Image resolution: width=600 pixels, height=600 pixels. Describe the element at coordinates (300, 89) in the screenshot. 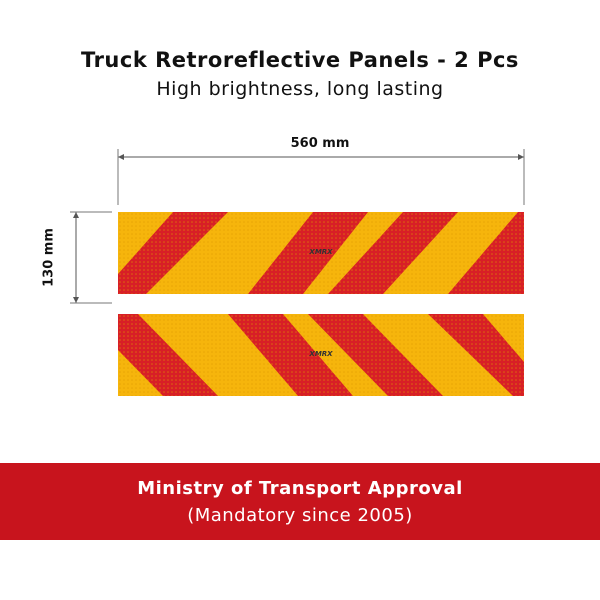

I see `page-subtitle: High brightness, long lasting` at that location.